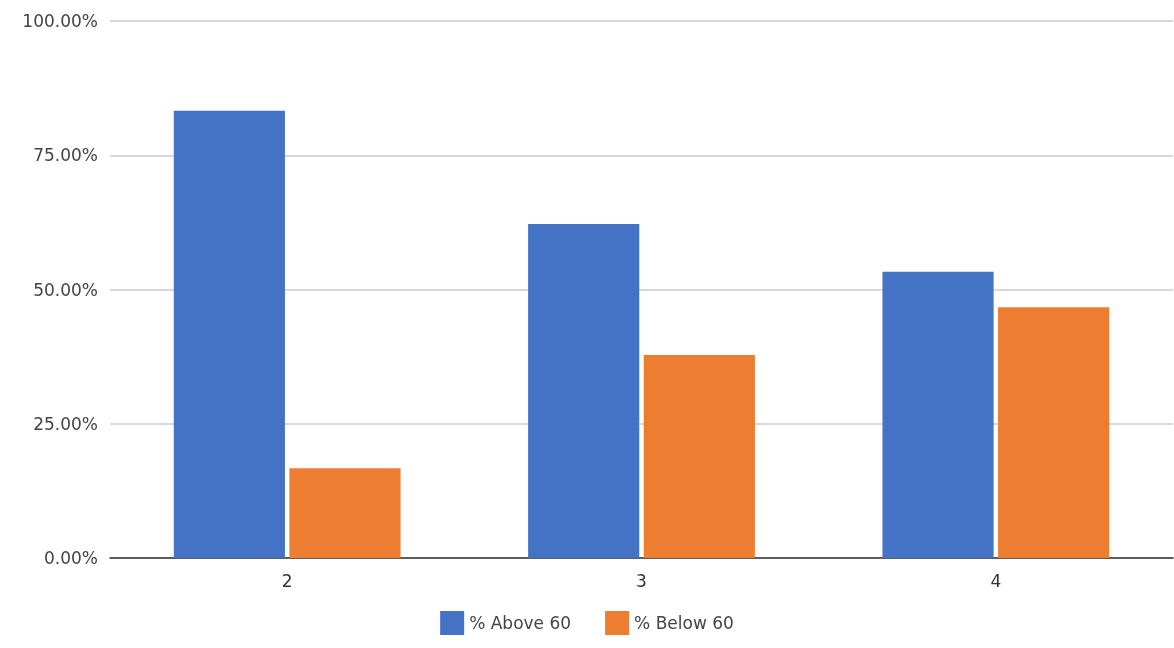  What do you see at coordinates (65, 423) in the screenshot?
I see `y-tick-label: 25.00%` at bounding box center [65, 423].